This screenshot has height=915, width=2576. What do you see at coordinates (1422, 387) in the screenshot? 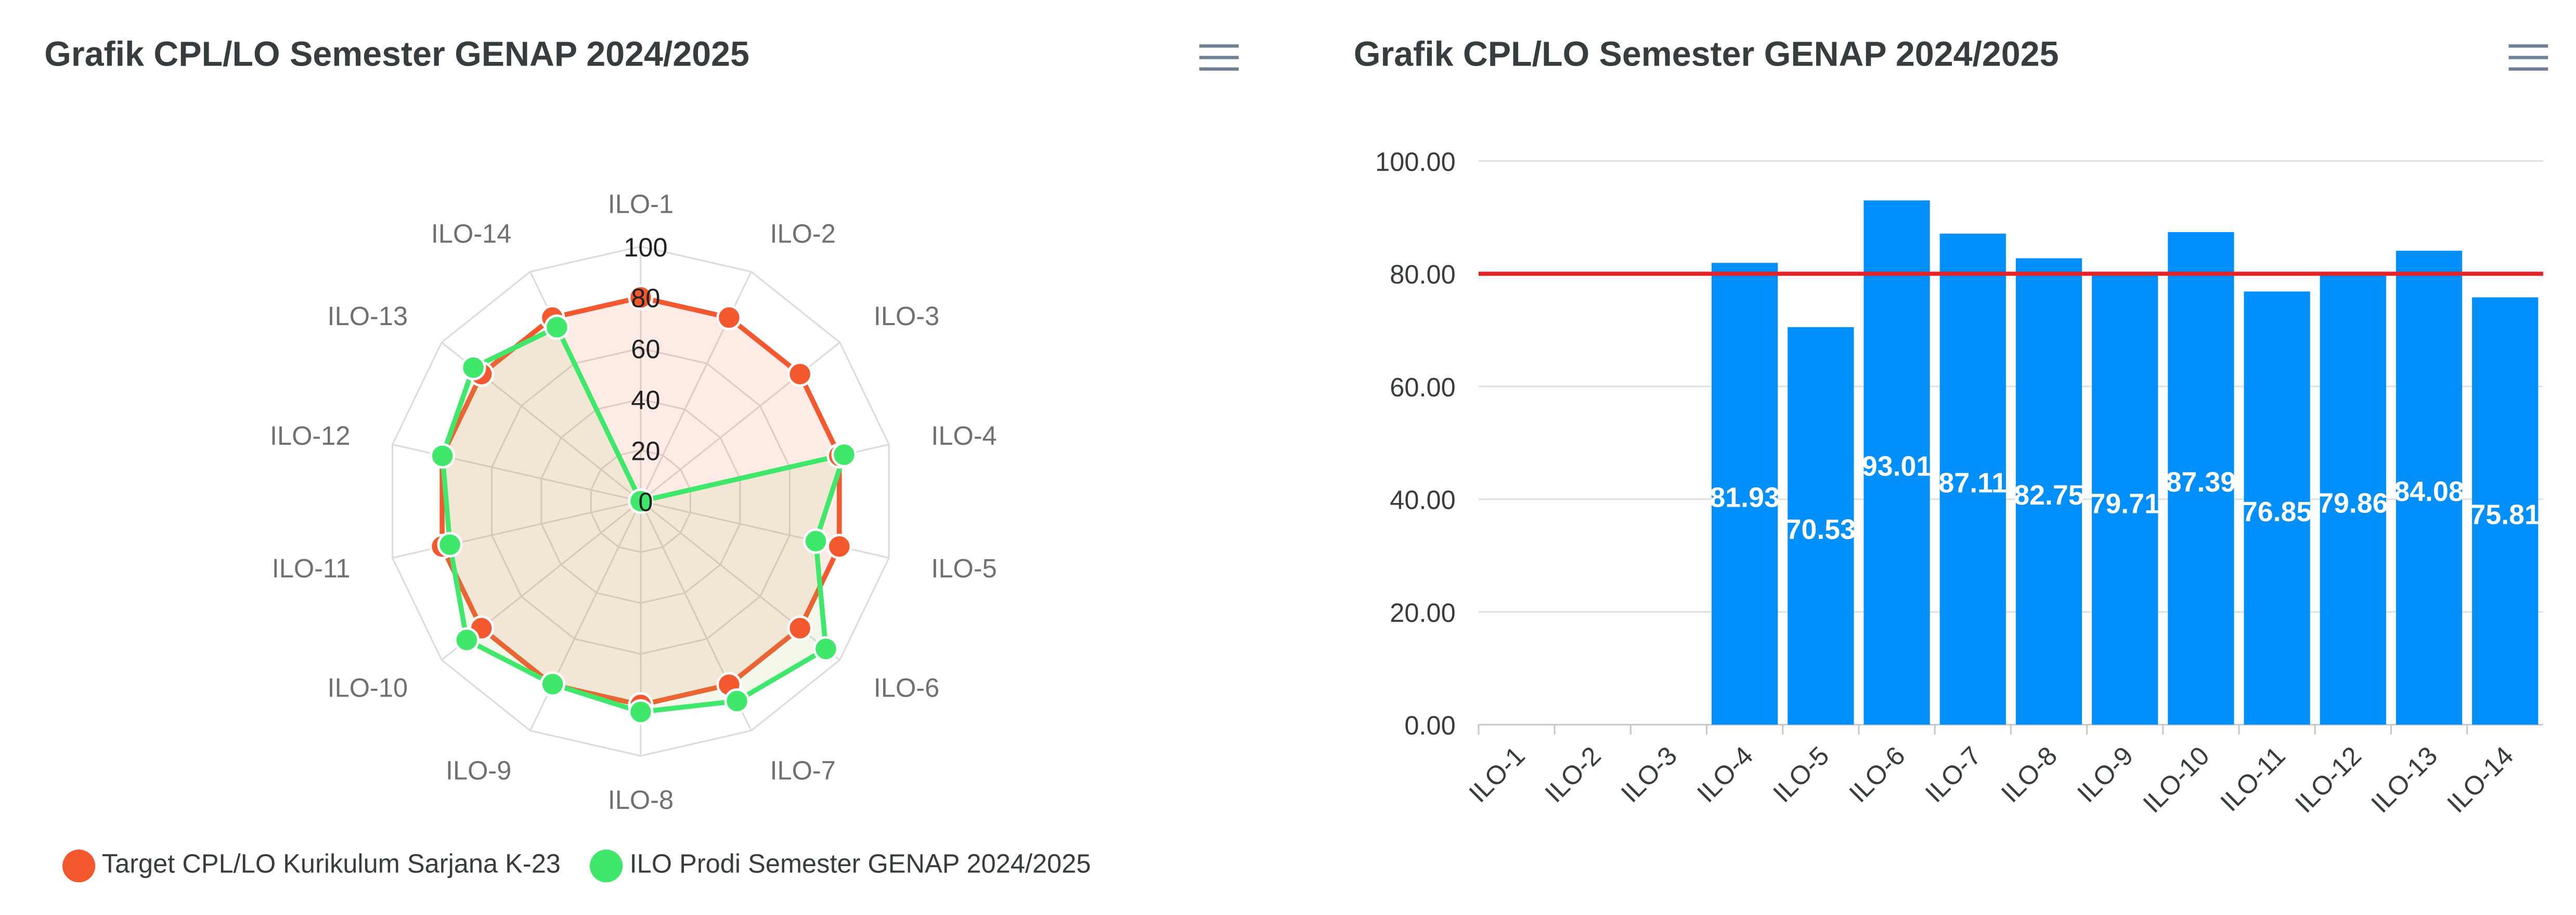
I see `bar-y-tick-label: 60.00` at bounding box center [1422, 387].